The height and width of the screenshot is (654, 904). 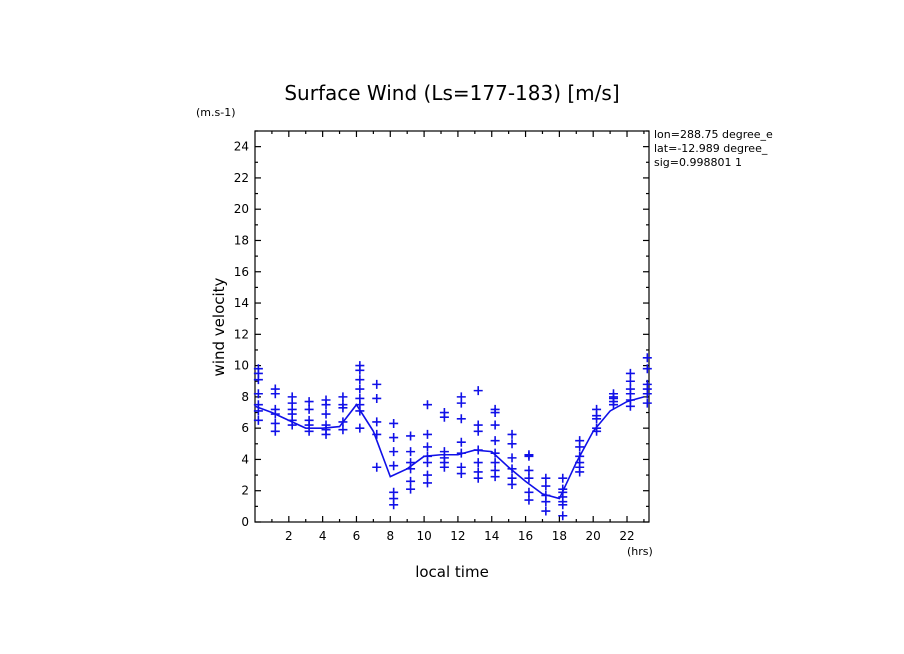 I want to click on y-tick-label: 2, so click(x=245, y=491).